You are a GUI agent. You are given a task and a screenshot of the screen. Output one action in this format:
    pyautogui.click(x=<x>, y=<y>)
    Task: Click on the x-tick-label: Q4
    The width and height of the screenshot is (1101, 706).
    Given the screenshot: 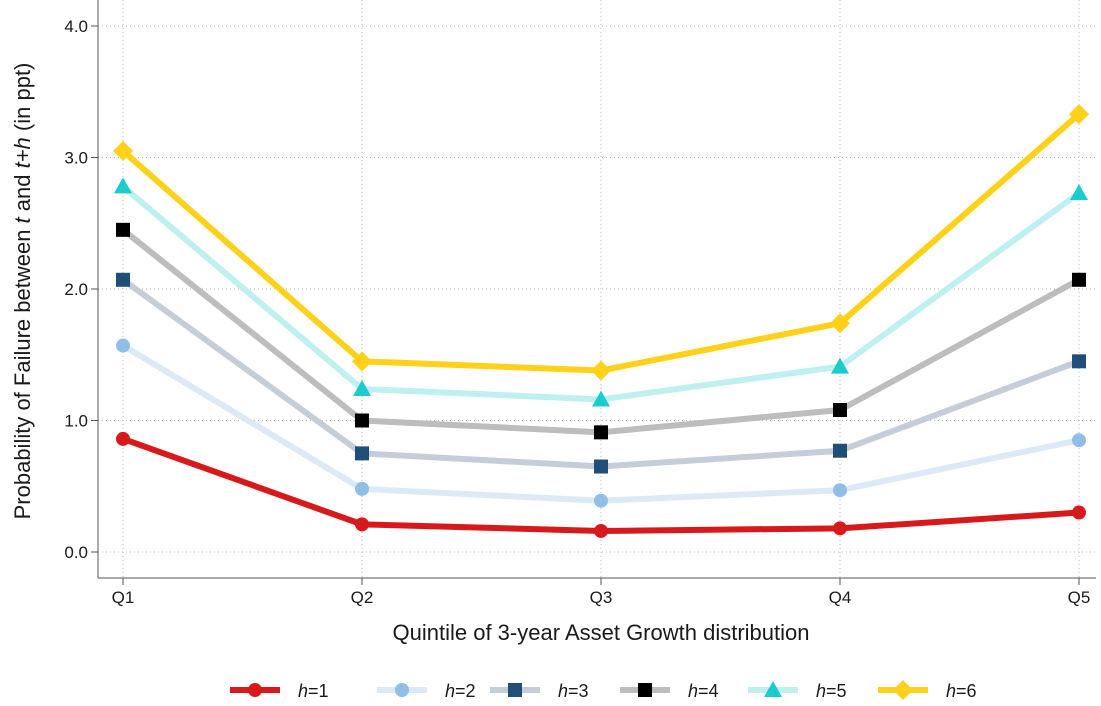 What is the action you would take?
    pyautogui.click(x=840, y=597)
    